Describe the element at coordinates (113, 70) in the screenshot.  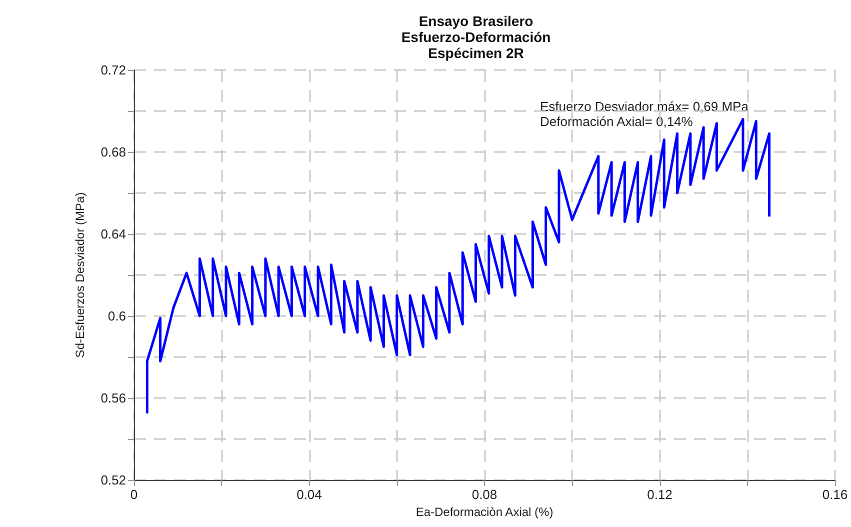
I see `y-tick-label: 0.72` at that location.